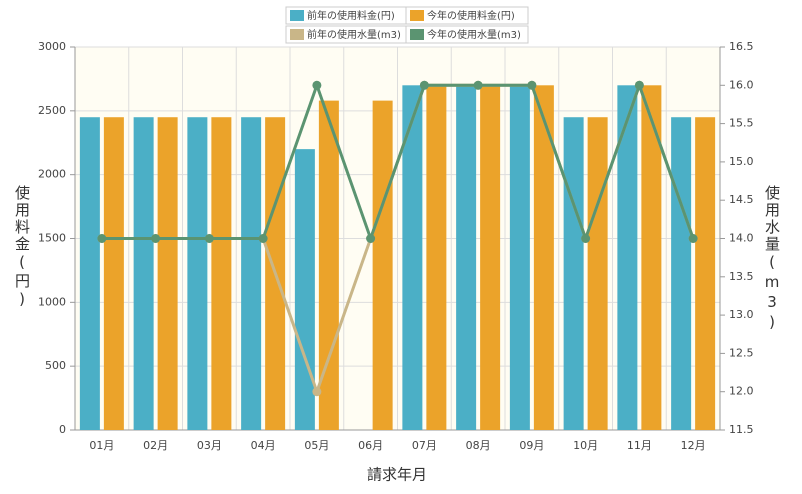 Image resolution: width=802 pixels, height=494 pixels. Describe the element at coordinates (155, 445) in the screenshot. I see `x-tick-label: 02月` at that location.